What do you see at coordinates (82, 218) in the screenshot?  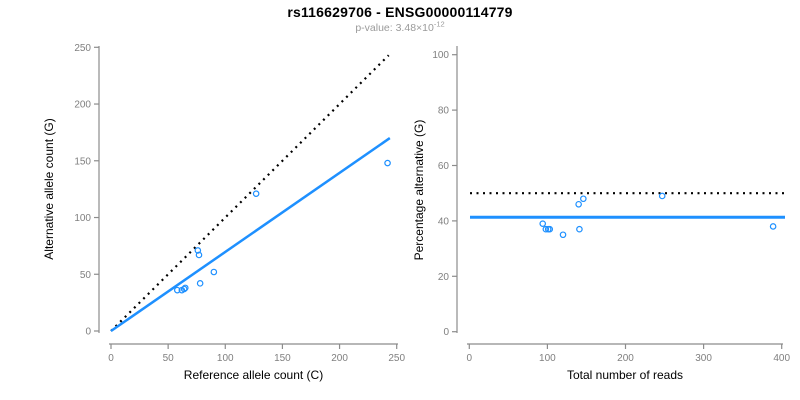 I see `left-y-tick-label: 100` at bounding box center [82, 218].